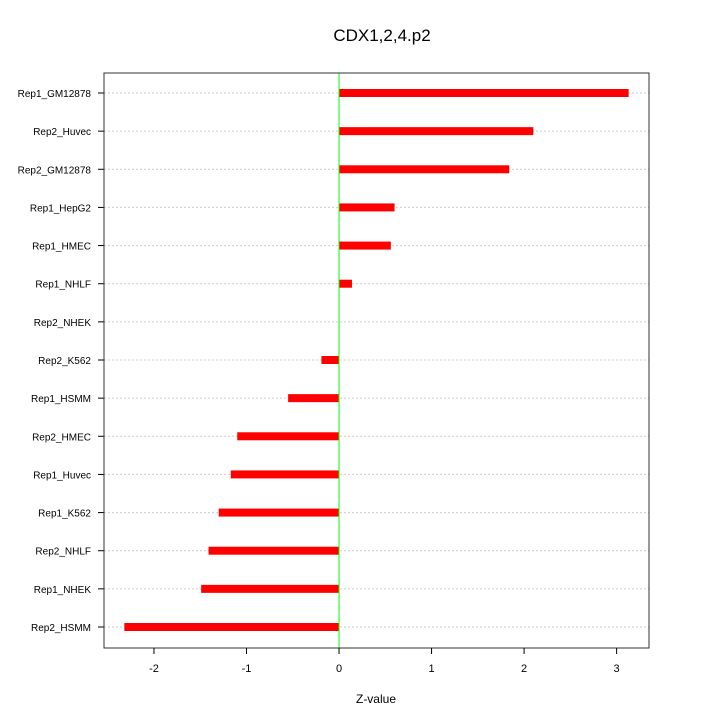 The width and height of the screenshot is (720, 725). I want to click on y-tick-label: Rep2_K562, so click(64, 361).